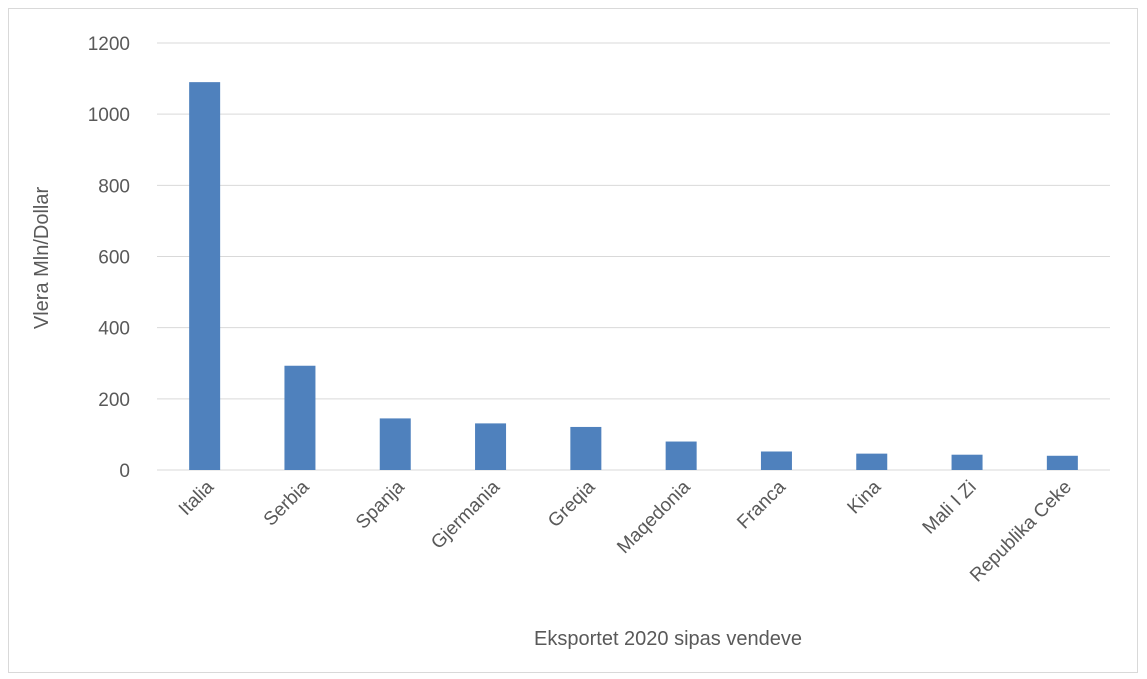 The width and height of the screenshot is (1147, 679). I want to click on y-axis-title: Vlera Mln/Dollar, so click(42, 258).